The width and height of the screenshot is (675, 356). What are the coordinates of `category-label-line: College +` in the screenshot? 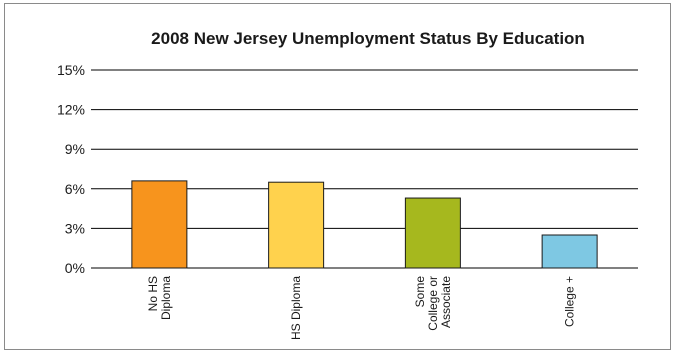 It's located at (570, 301).